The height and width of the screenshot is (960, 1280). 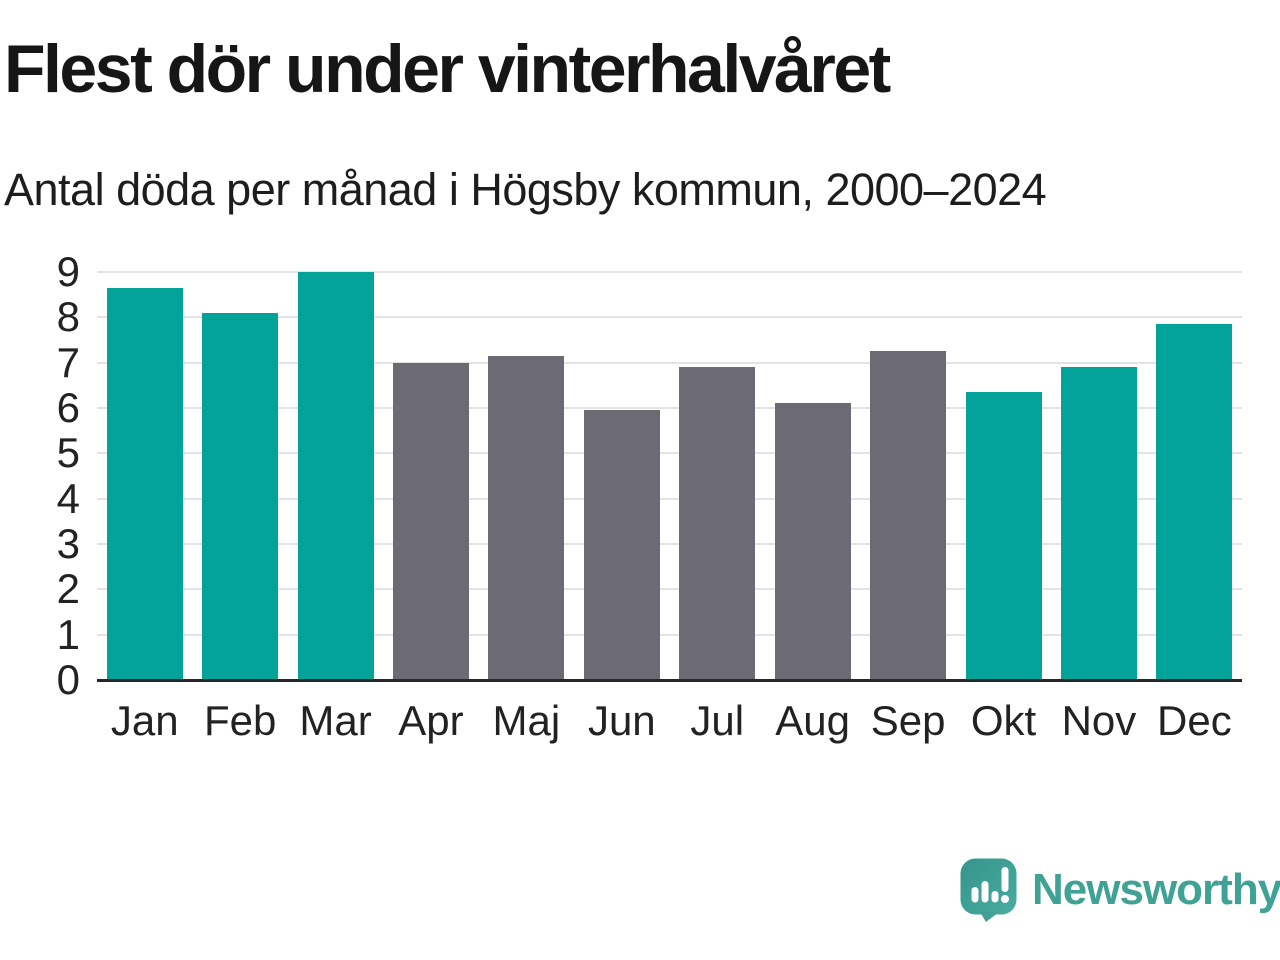 I want to click on y-tick-label-5: 5, so click(x=68, y=453).